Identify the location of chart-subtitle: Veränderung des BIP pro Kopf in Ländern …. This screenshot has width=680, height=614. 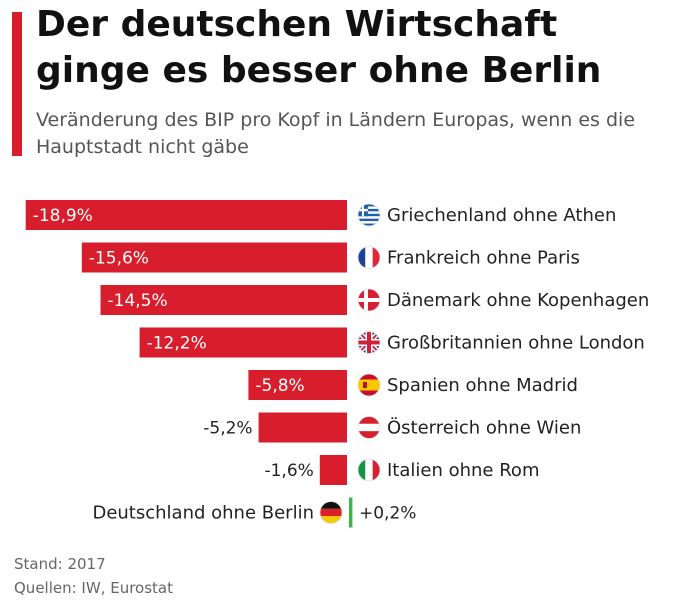
(336, 133).